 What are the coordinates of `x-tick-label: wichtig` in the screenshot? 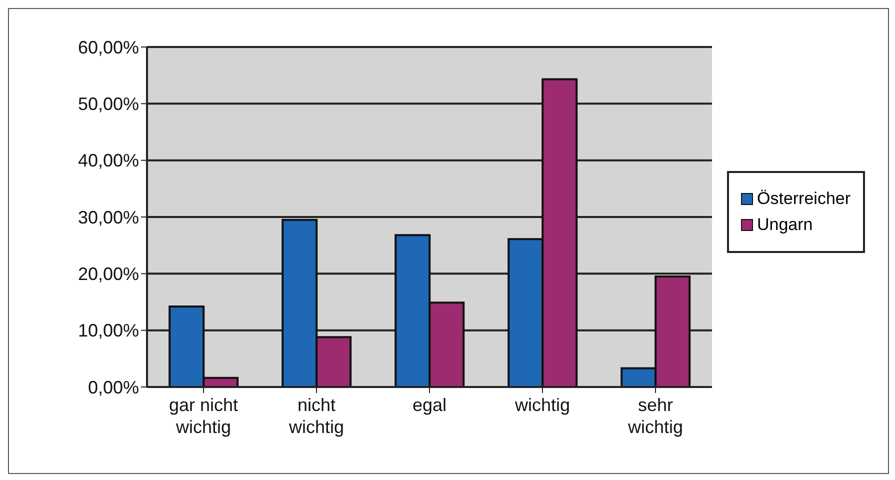 It's located at (542, 405).